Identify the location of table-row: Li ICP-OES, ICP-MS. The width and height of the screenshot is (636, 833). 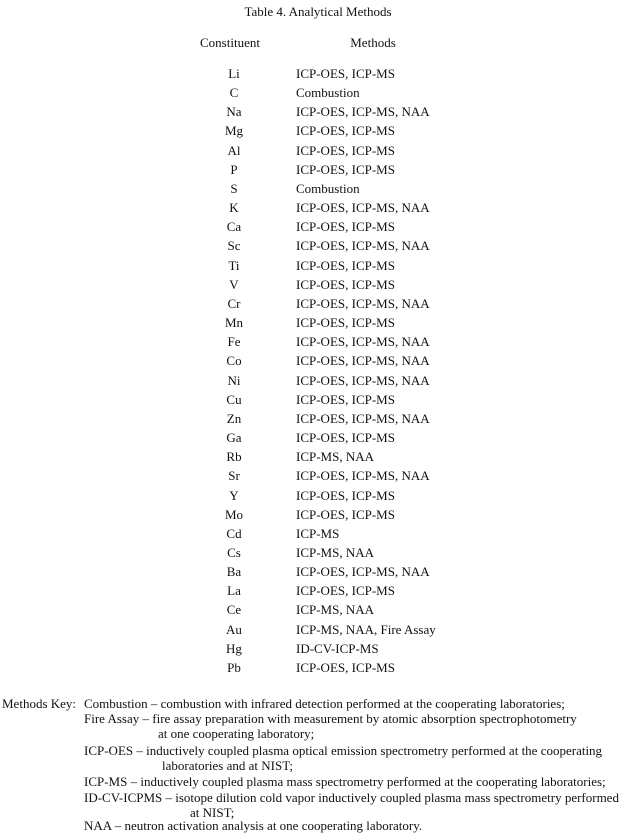
(318, 75).